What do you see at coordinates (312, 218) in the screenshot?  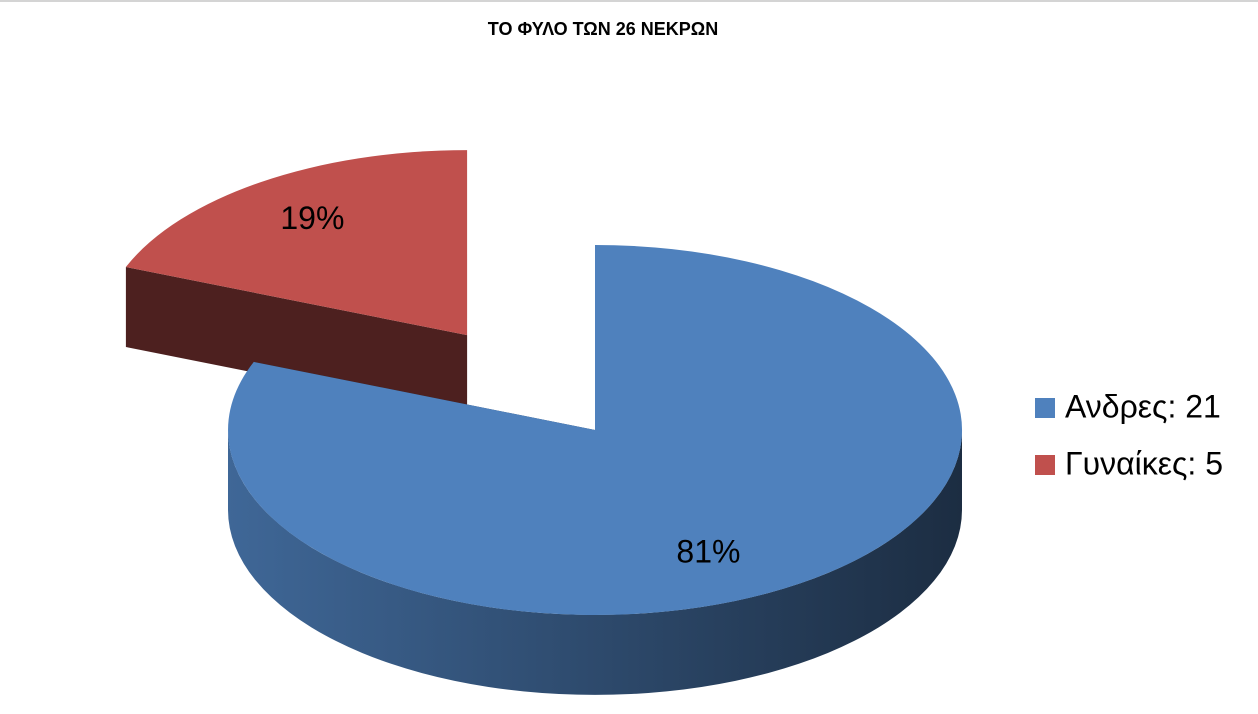 I see `data-label: 19%` at bounding box center [312, 218].